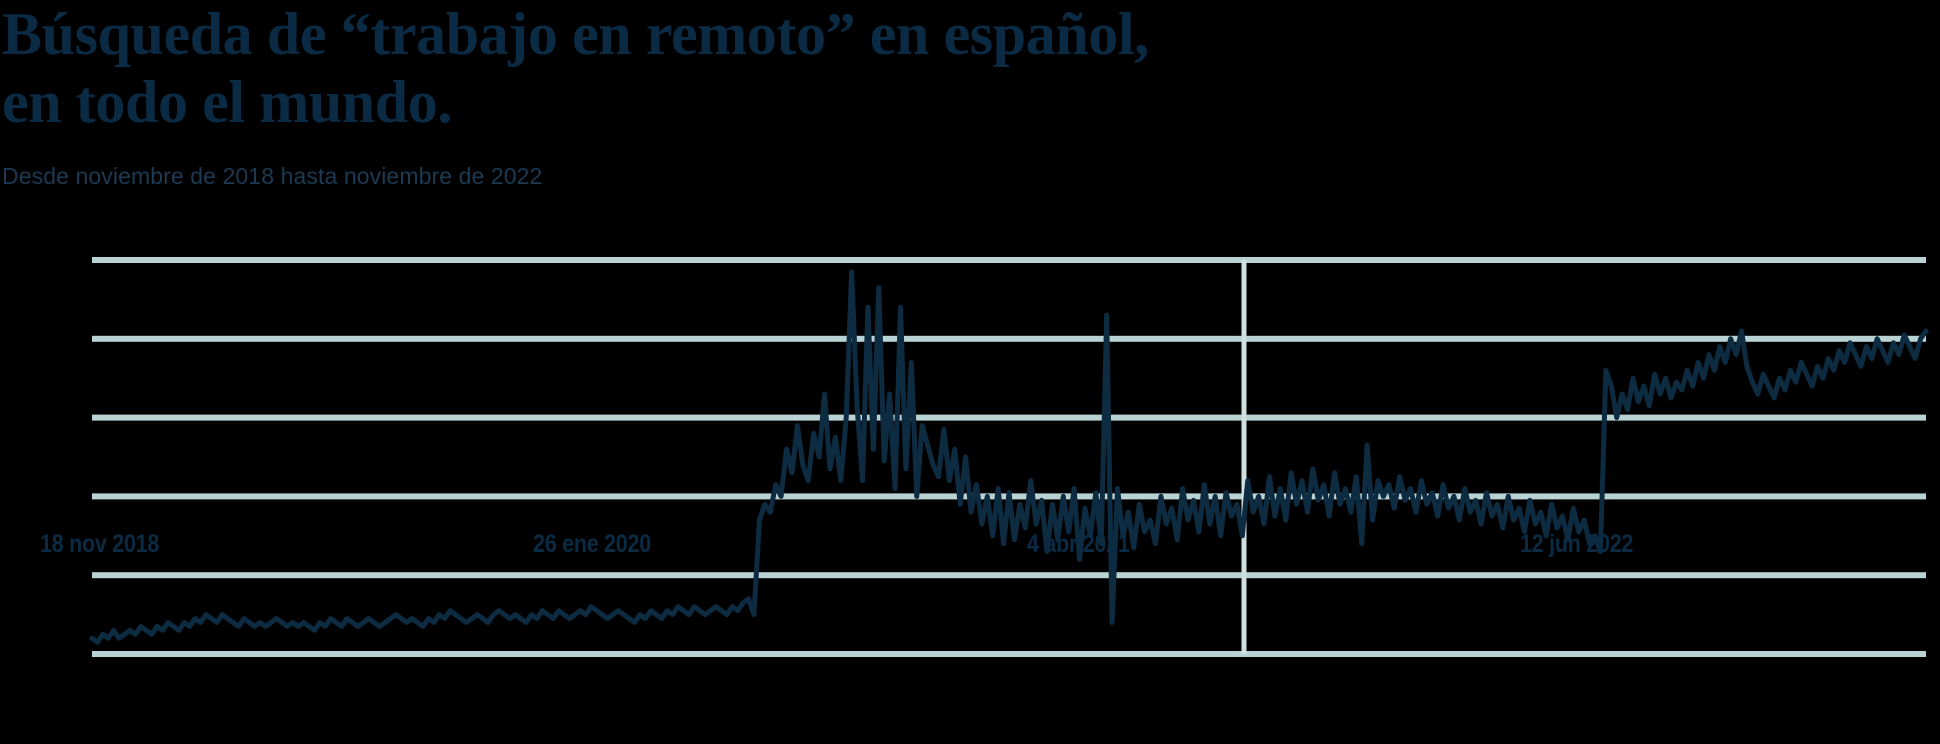 The height and width of the screenshot is (744, 1940). I want to click on x-axis-tick-label: 12 jun 2022, so click(1577, 544).